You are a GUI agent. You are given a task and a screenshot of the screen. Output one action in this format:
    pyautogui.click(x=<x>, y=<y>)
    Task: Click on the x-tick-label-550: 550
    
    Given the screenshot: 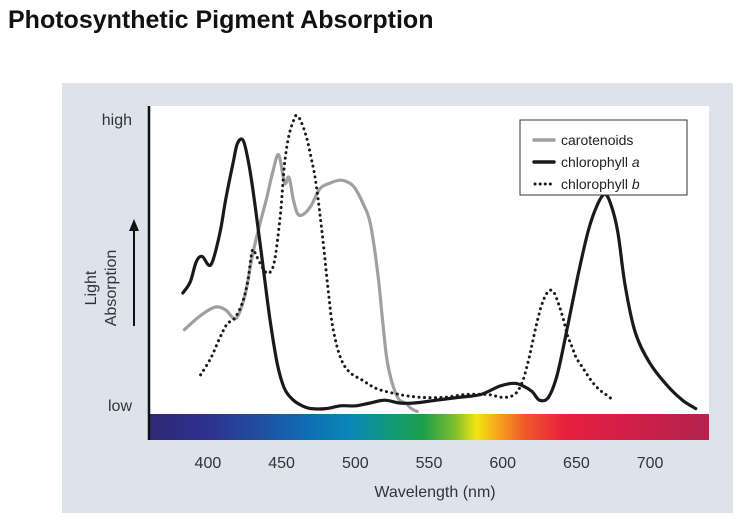 What is the action you would take?
    pyautogui.click(x=429, y=463)
    